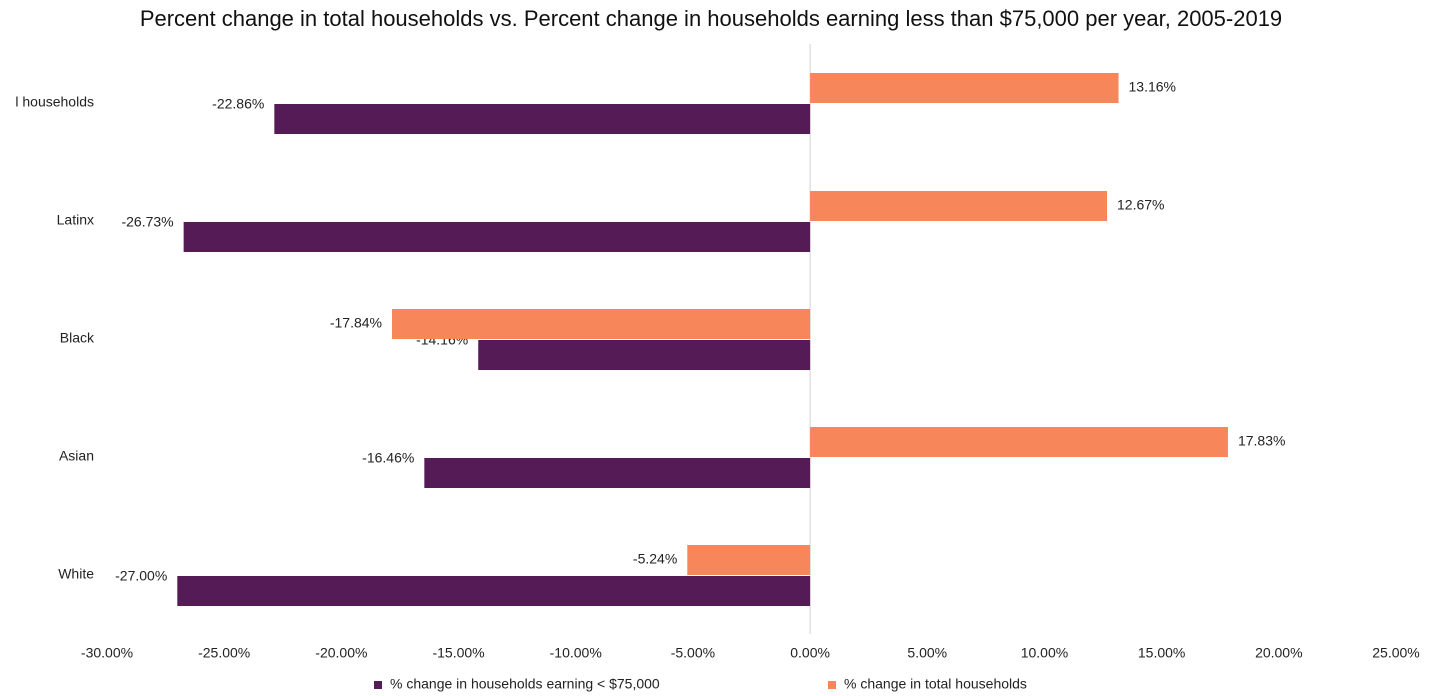 Image resolution: width=1433 pixels, height=696 pixels. I want to click on data-label: -16.46%, so click(388, 458).